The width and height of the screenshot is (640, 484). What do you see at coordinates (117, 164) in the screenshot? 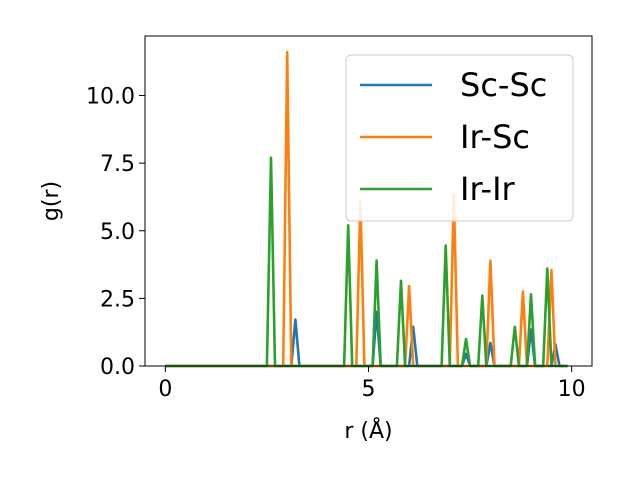
I see `y-tick-label: 7.5` at bounding box center [117, 164].